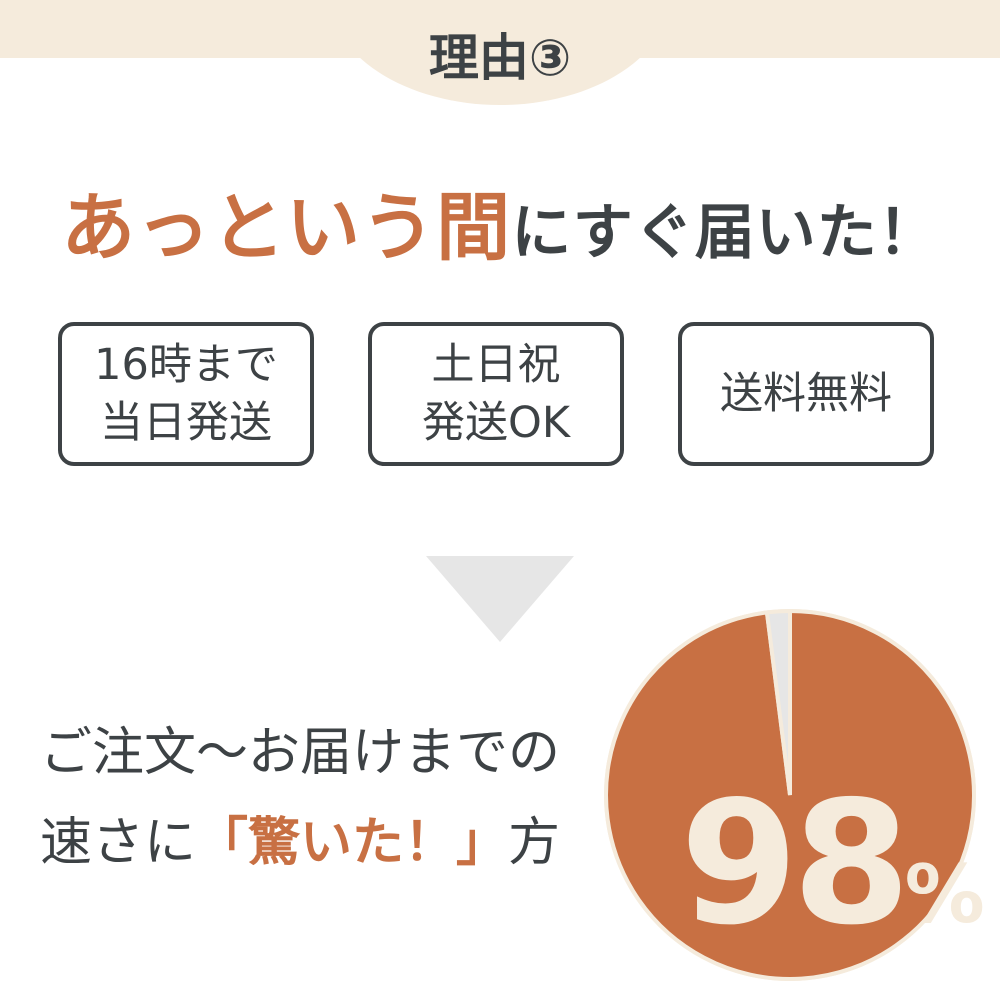  I want to click on pie-chart, so click(790, 794).